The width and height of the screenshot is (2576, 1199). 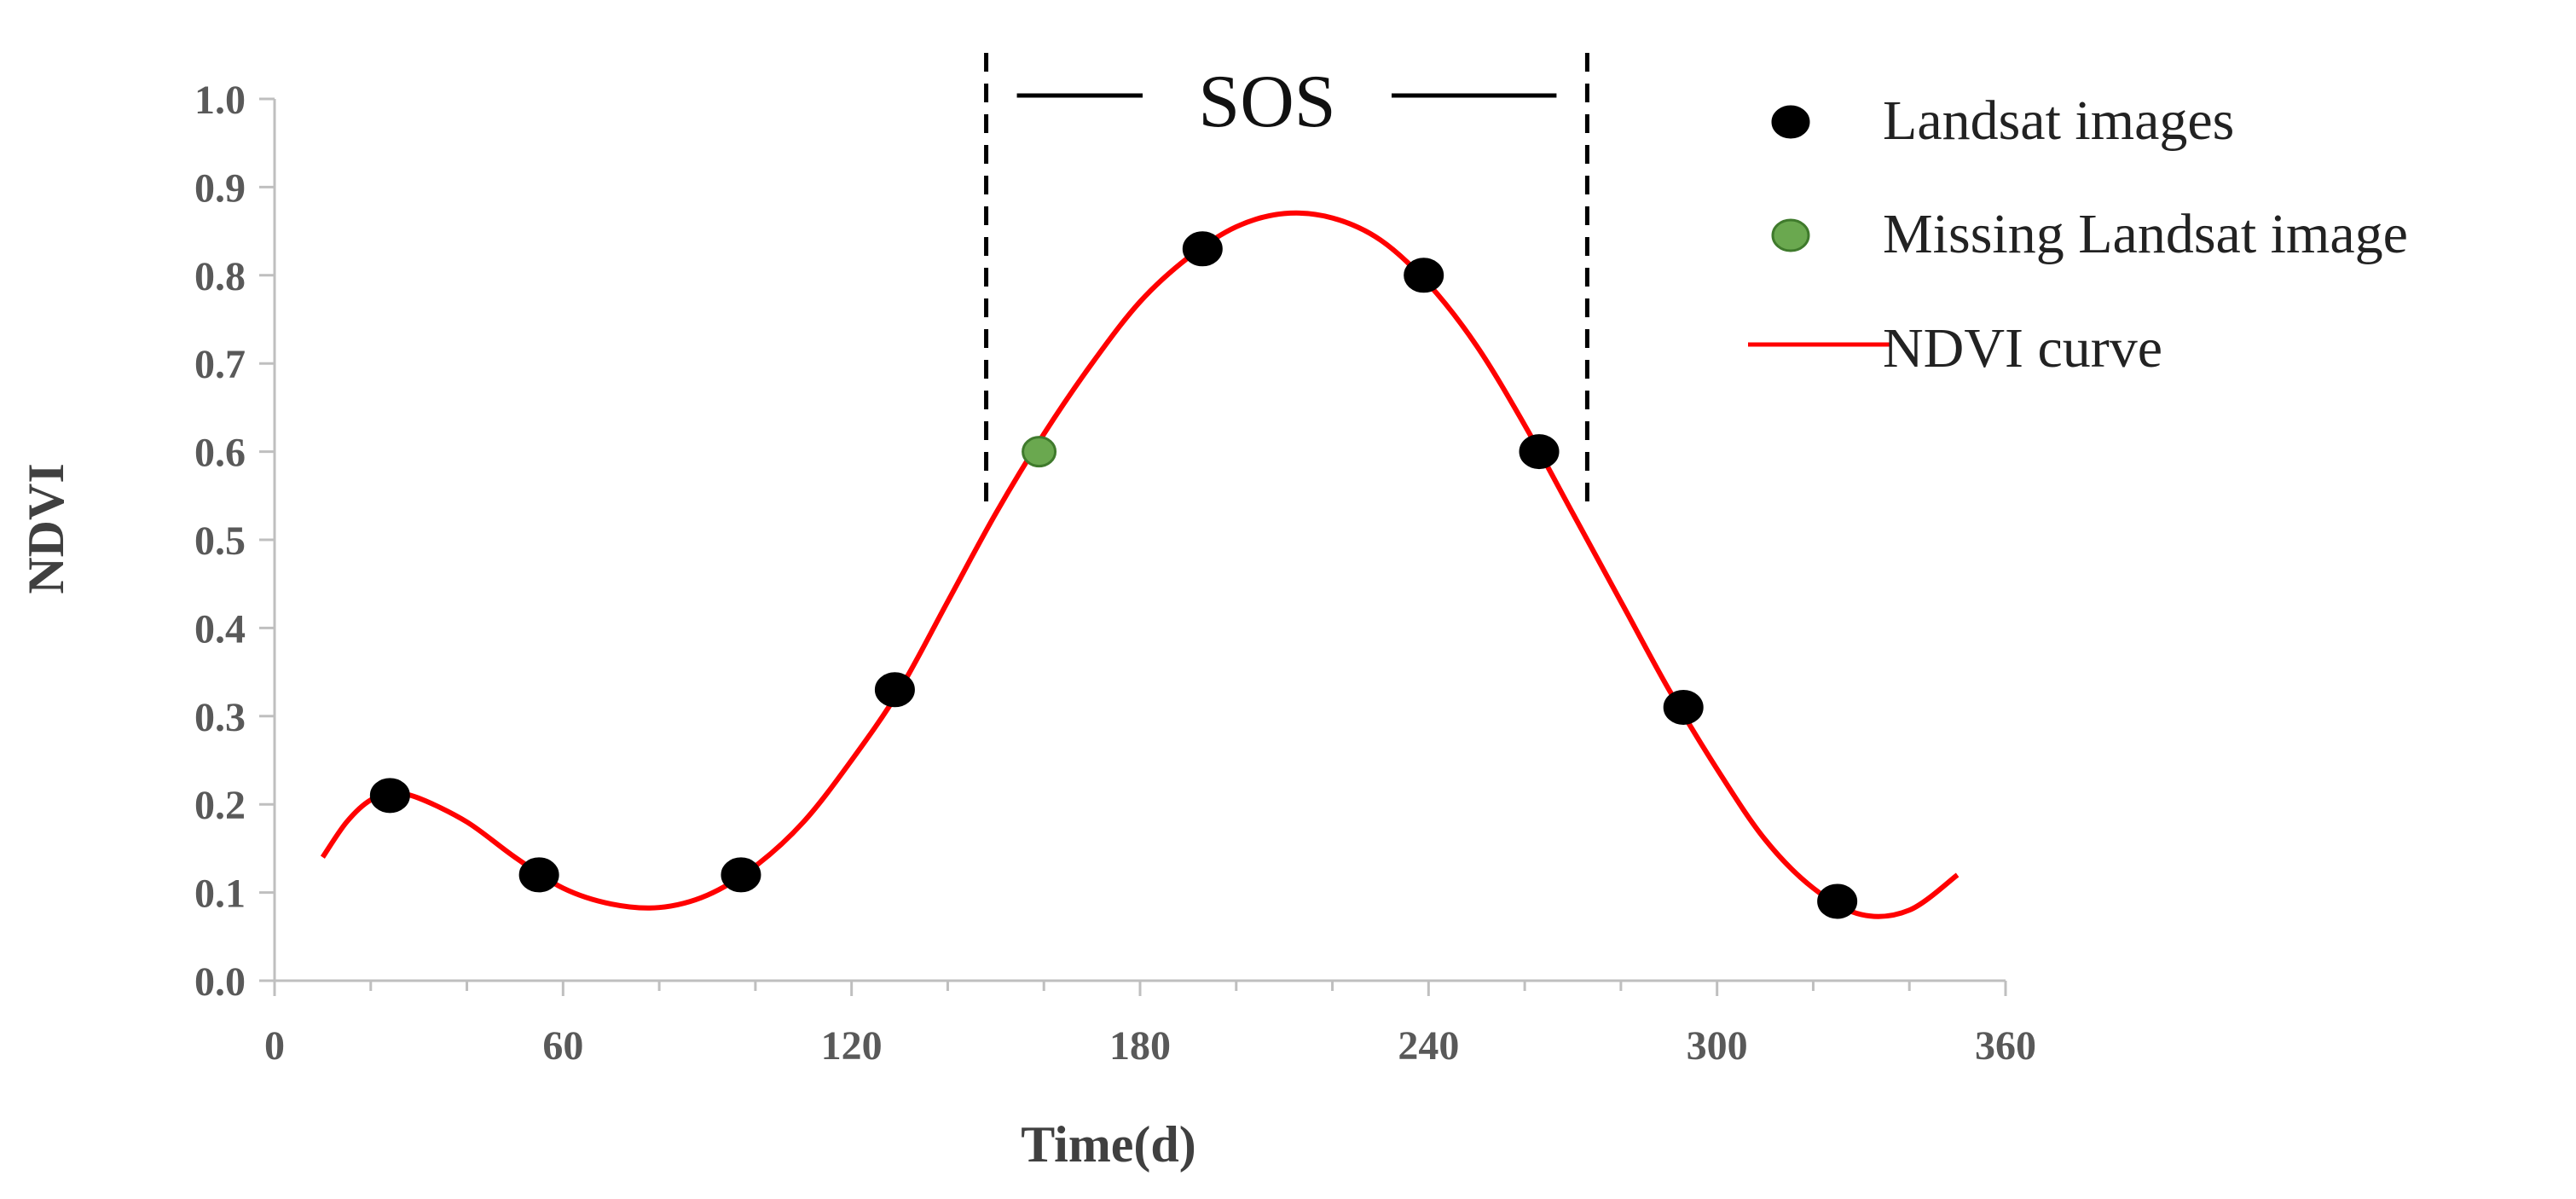 I want to click on x-tick-label: 360, so click(x=2005, y=1046).